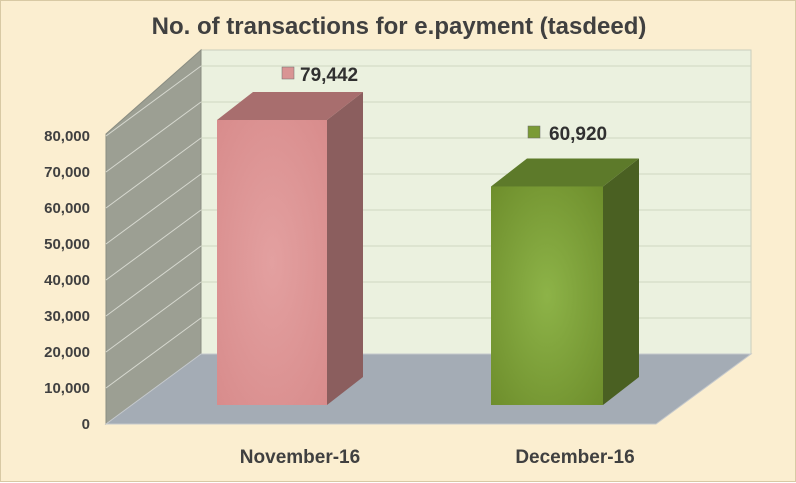 The width and height of the screenshot is (796, 483). I want to click on y-tick-label: 30,000, so click(67, 316).